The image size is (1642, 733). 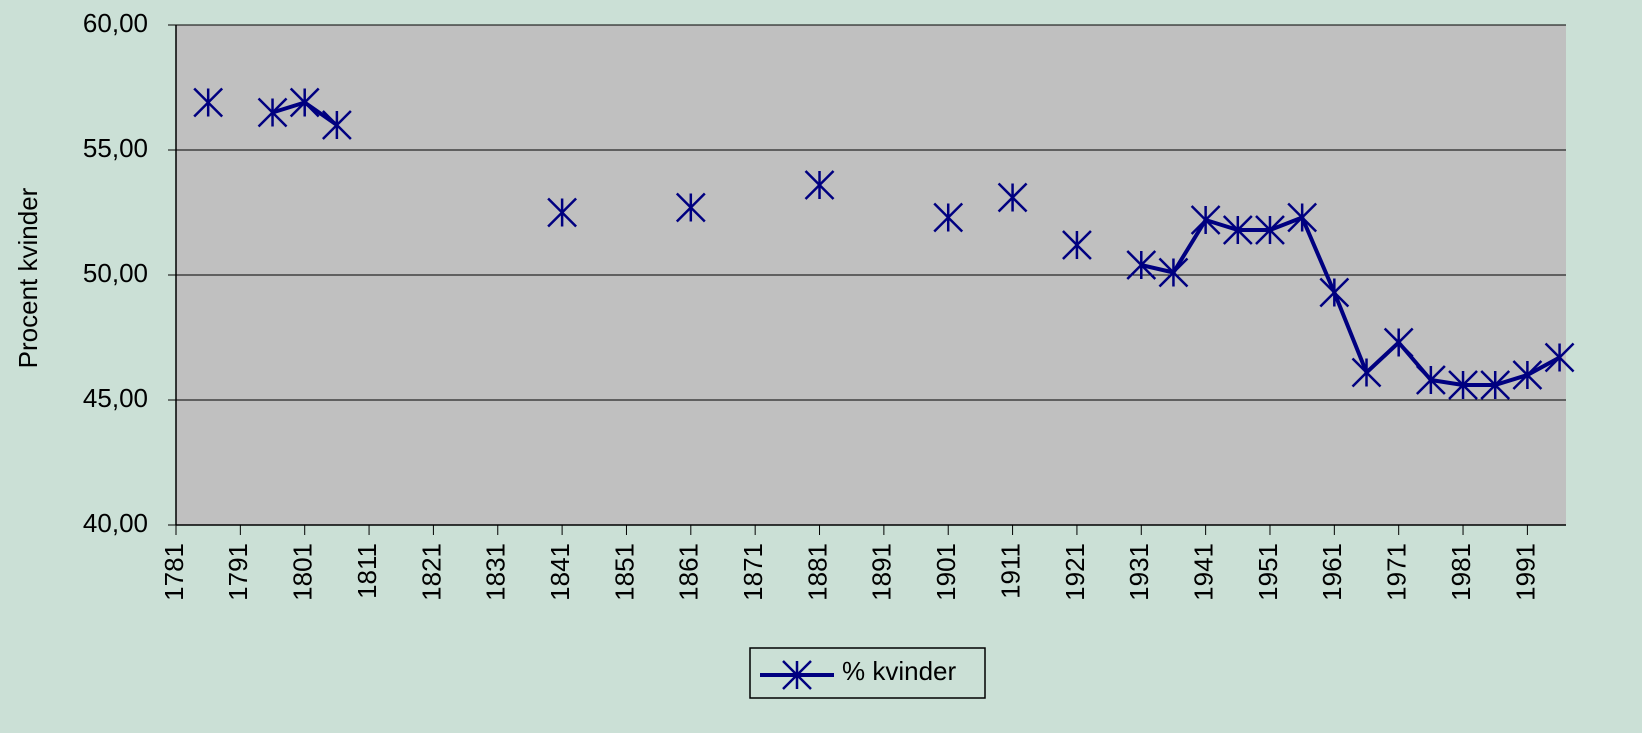 What do you see at coordinates (115, 23) in the screenshot?
I see `y-tick-label: 60,00` at bounding box center [115, 23].